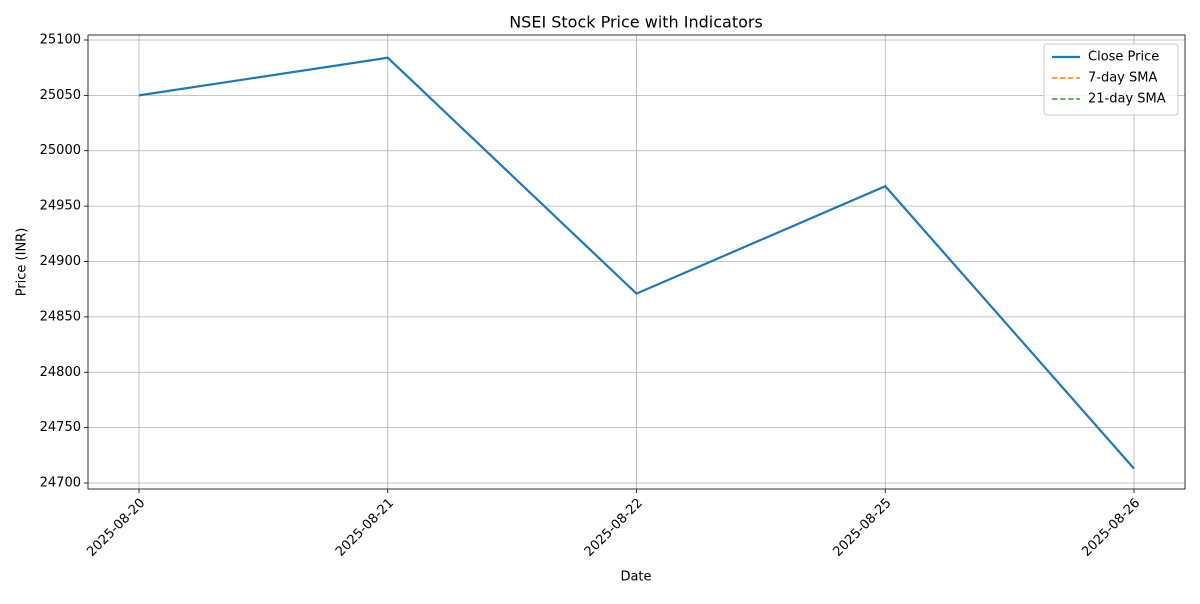  I want to click on y-tick-label: 25050, so click(60, 95).